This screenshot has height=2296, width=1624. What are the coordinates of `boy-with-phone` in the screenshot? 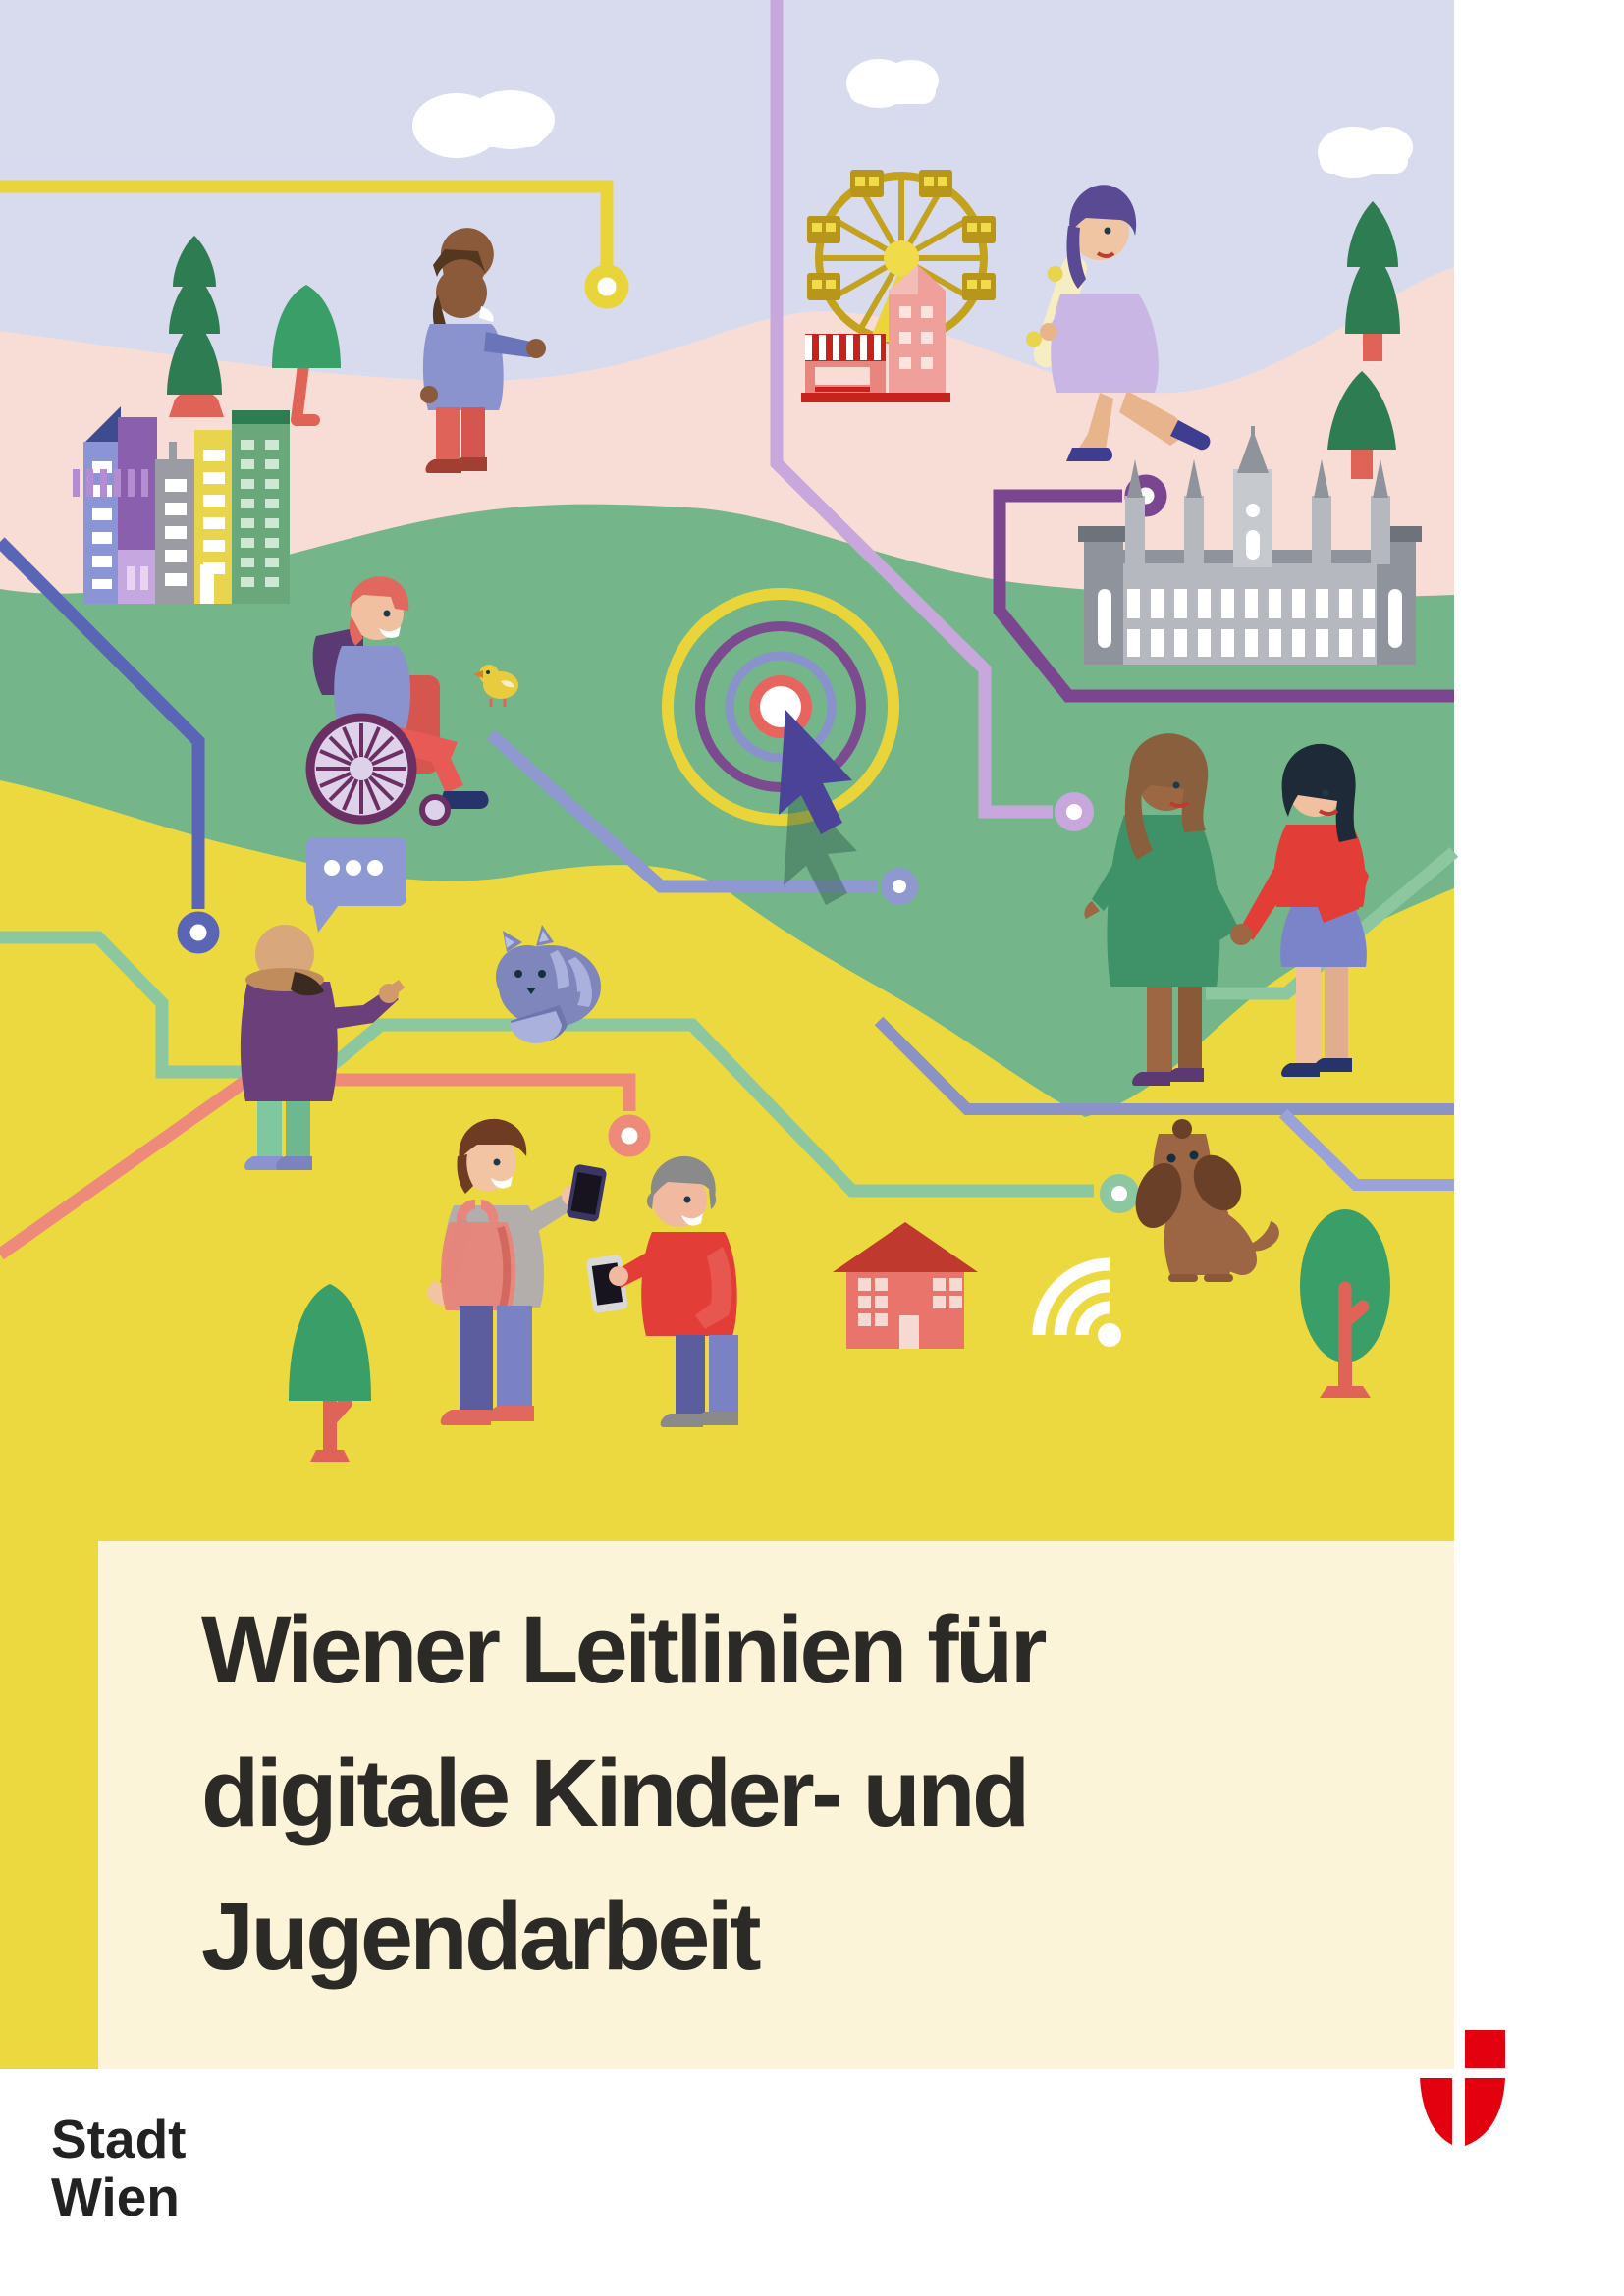 It's located at (662, 1291).